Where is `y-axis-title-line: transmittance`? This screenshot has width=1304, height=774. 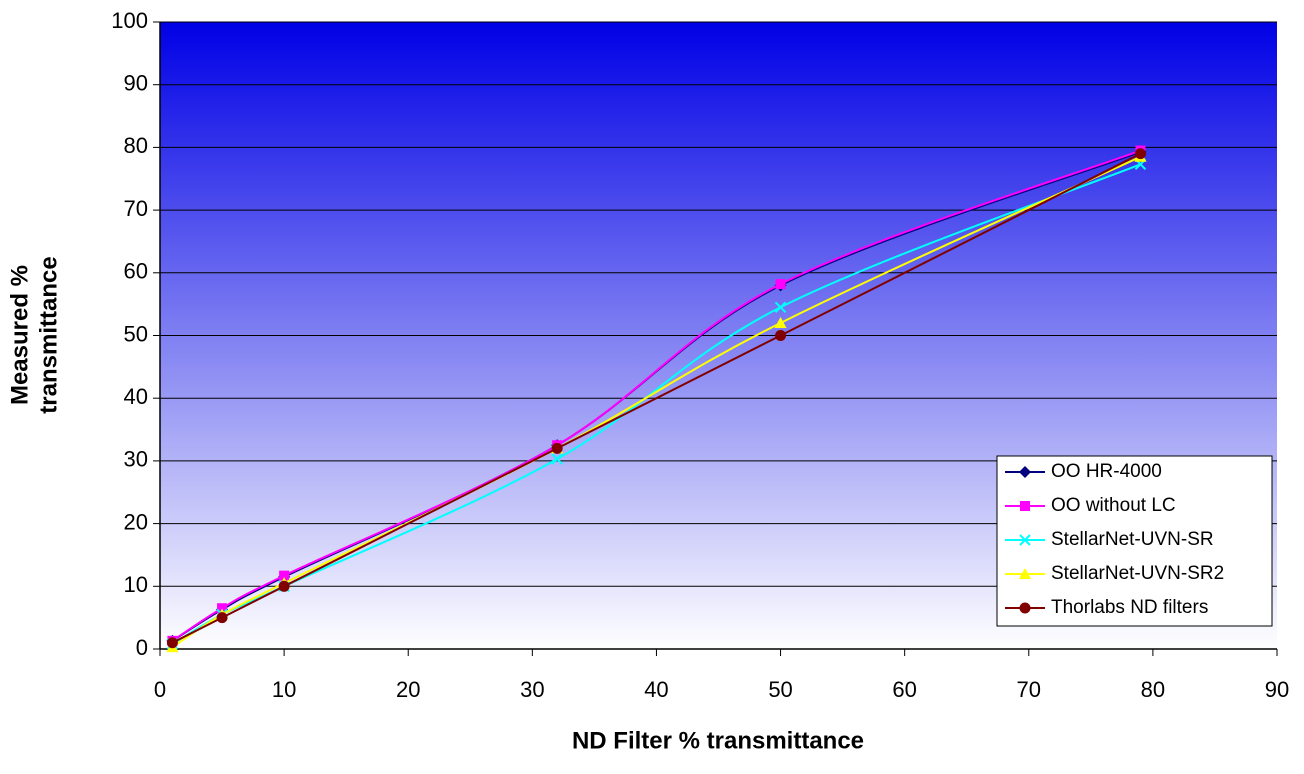
y-axis-title-line: transmittance is located at coordinates (48, 334).